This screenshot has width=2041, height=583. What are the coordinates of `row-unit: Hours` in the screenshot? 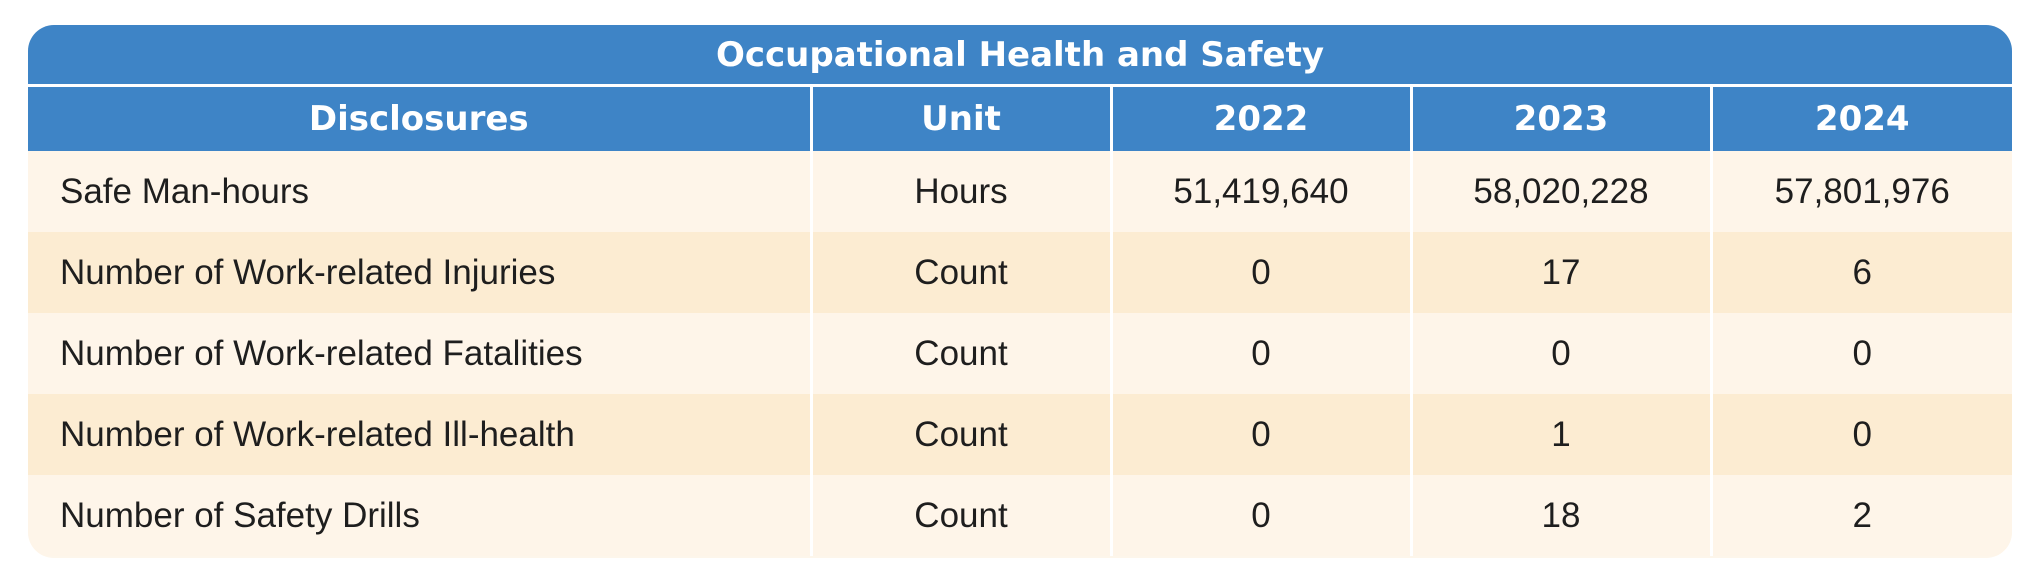 It's located at (960, 191).